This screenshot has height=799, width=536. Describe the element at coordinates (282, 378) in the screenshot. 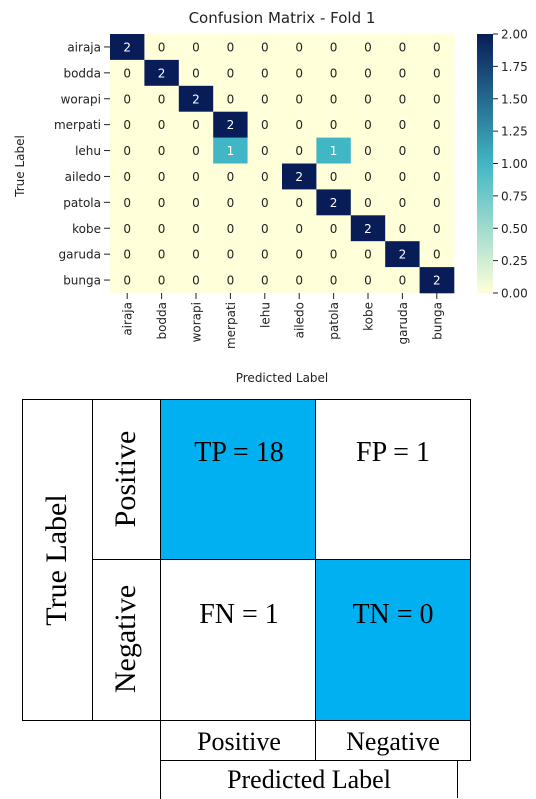

I see `heatmap-xlabel: Predicted Label` at that location.